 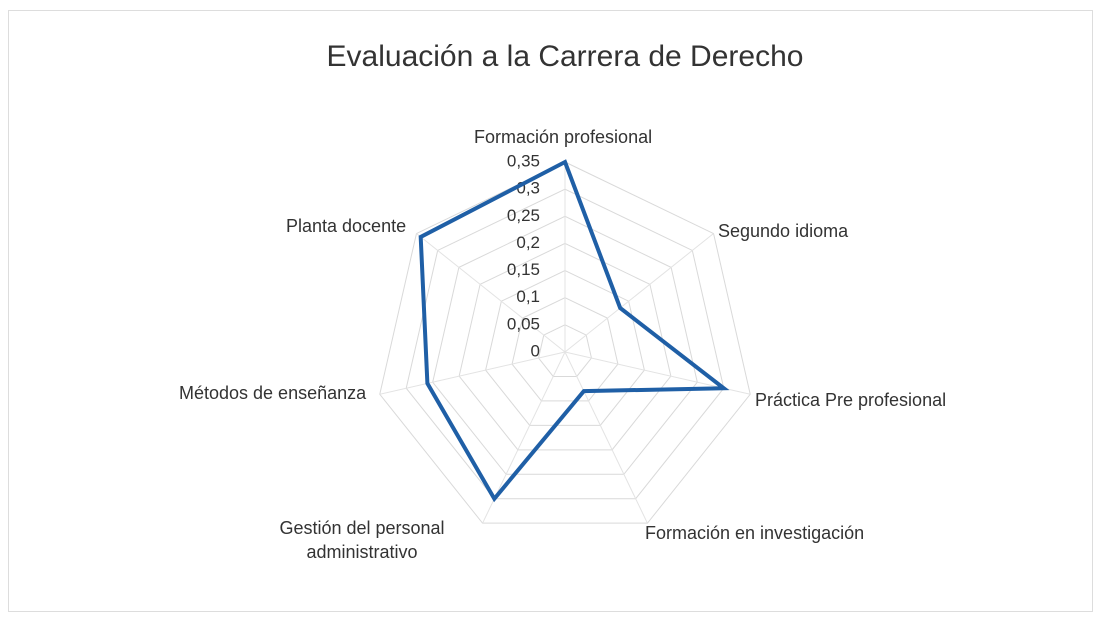 What do you see at coordinates (528, 296) in the screenshot?
I see `r-tick-label: 0,1` at bounding box center [528, 296].